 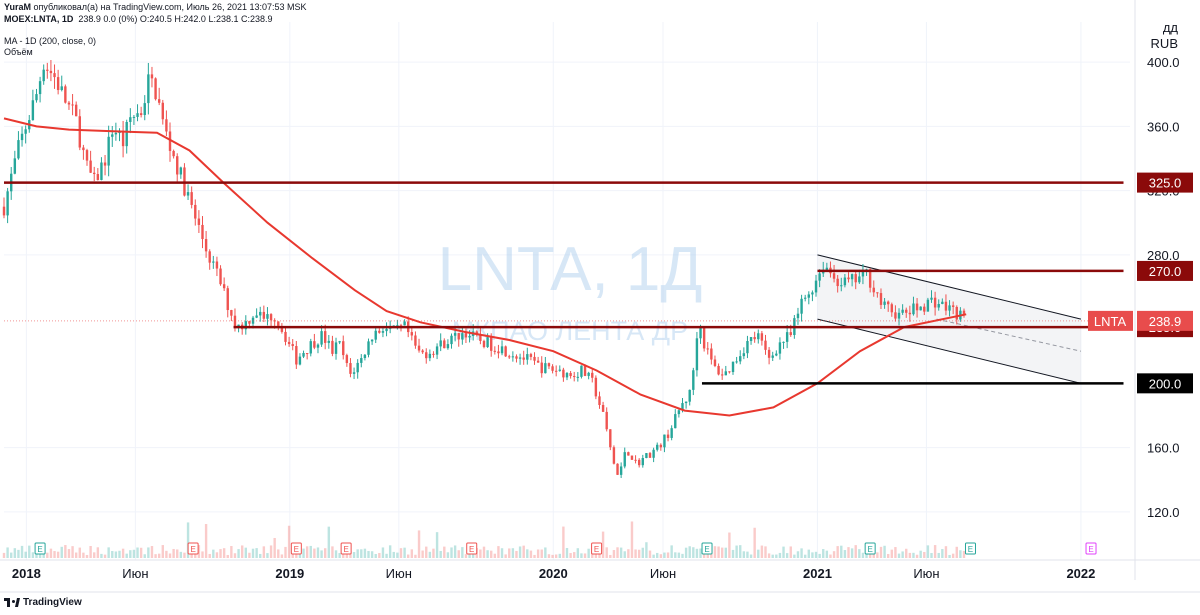 I want to click on level-badge-label: 270.0, so click(x=1165, y=271).